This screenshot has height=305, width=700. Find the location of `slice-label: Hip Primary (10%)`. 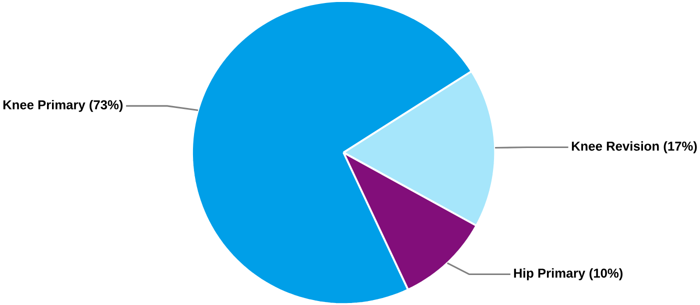

slice-label: Hip Primary (10%) is located at coordinates (568, 274).